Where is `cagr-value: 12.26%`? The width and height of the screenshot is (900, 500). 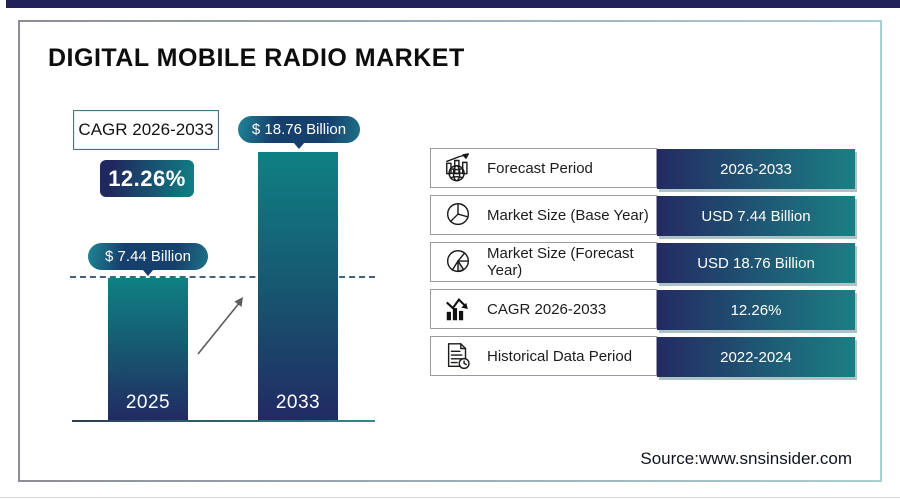
cagr-value: 12.26% is located at coordinates (147, 178).